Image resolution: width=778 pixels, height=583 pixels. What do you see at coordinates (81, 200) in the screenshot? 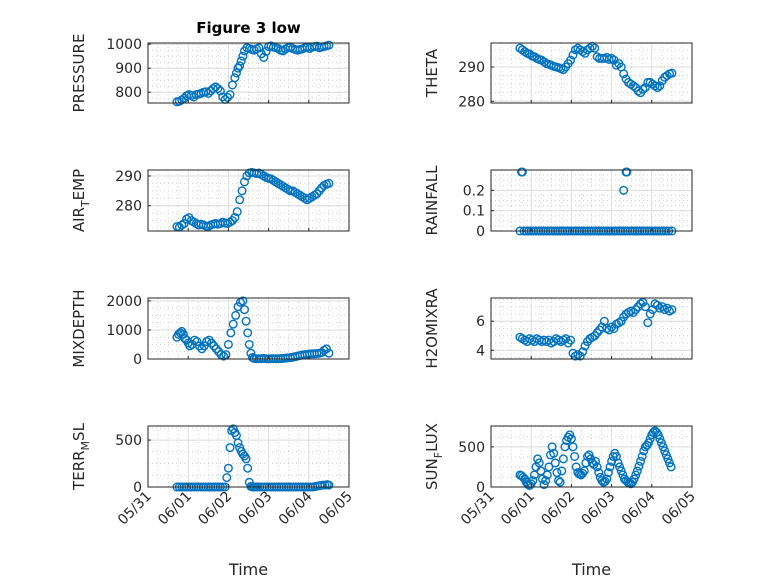
I see `y-axis-label: AIRTEMP` at bounding box center [81, 200].